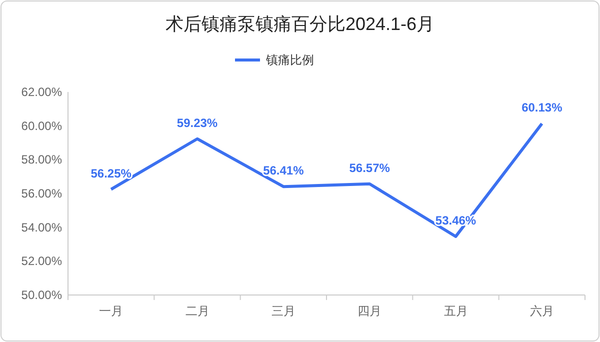  I want to click on data-label: 59.23%, so click(197, 123).